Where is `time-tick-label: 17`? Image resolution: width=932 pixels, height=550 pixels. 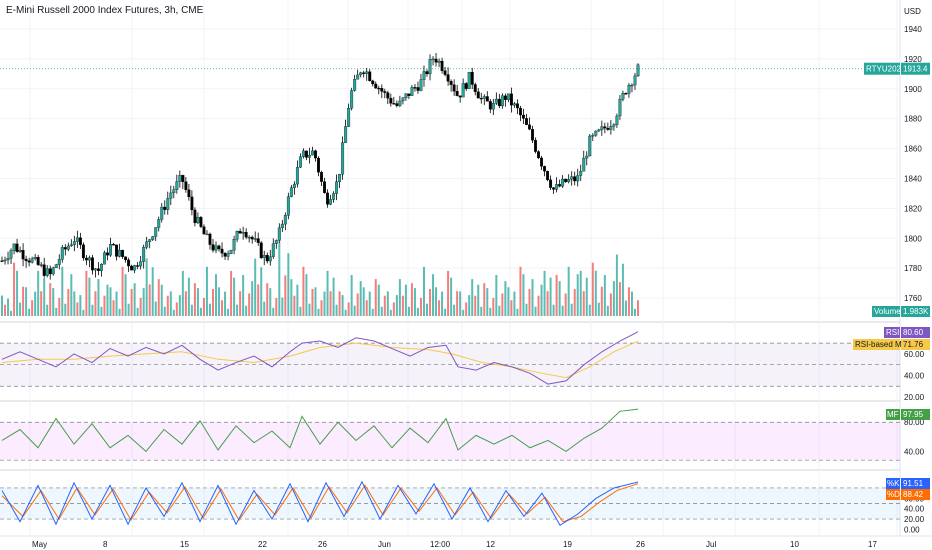
time-tick-label: 17 is located at coordinates (872, 544).